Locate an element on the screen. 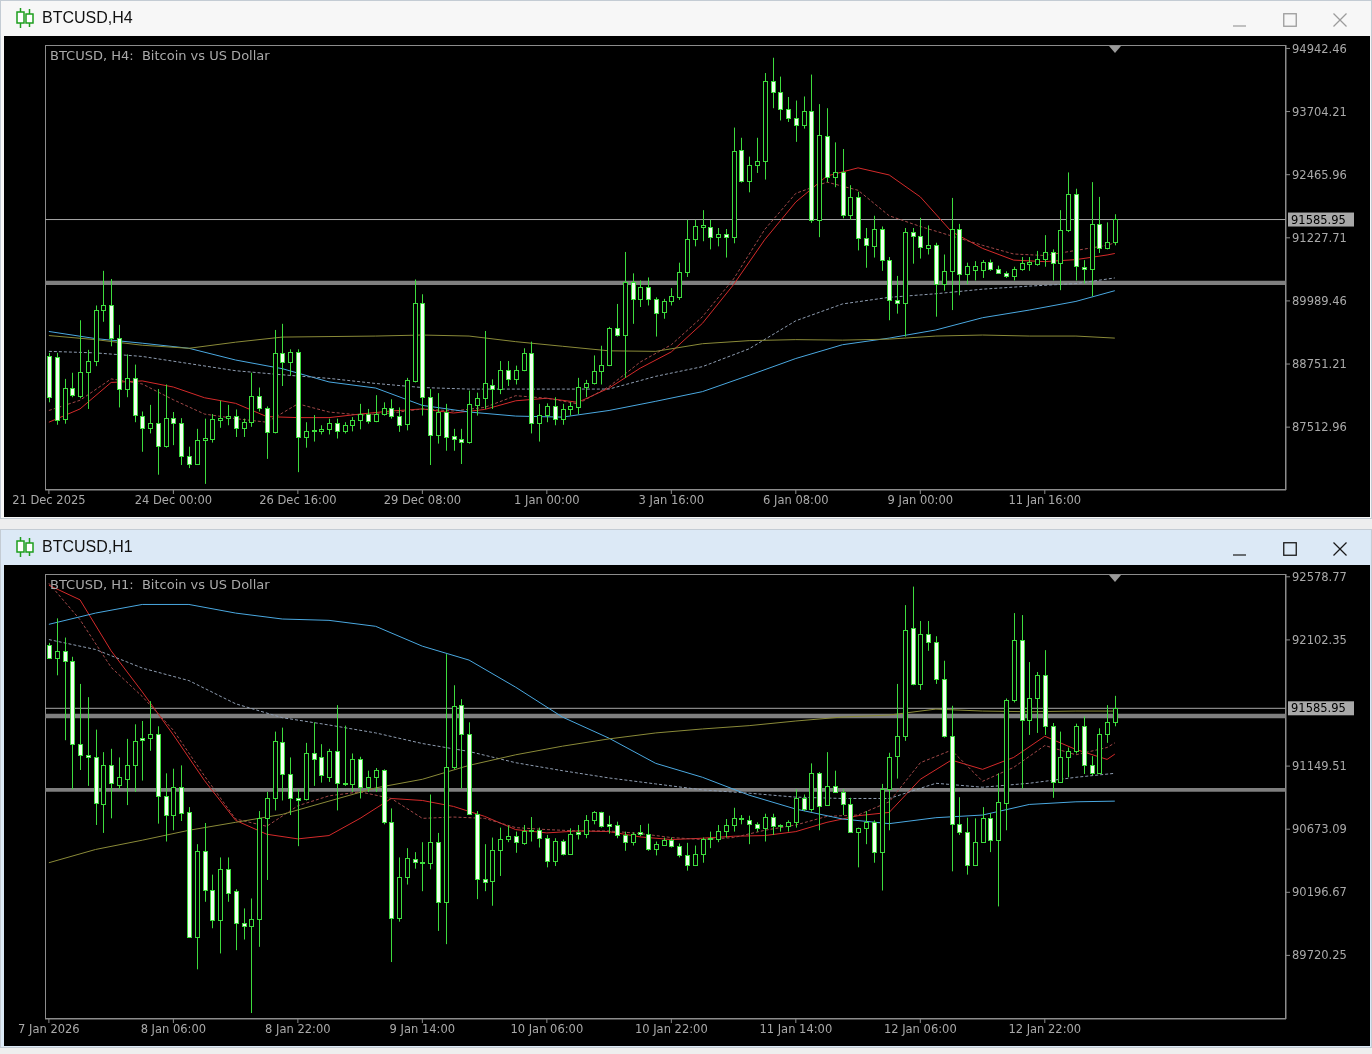  x-tick-label: 29 Dec 08:00 is located at coordinates (422, 500).